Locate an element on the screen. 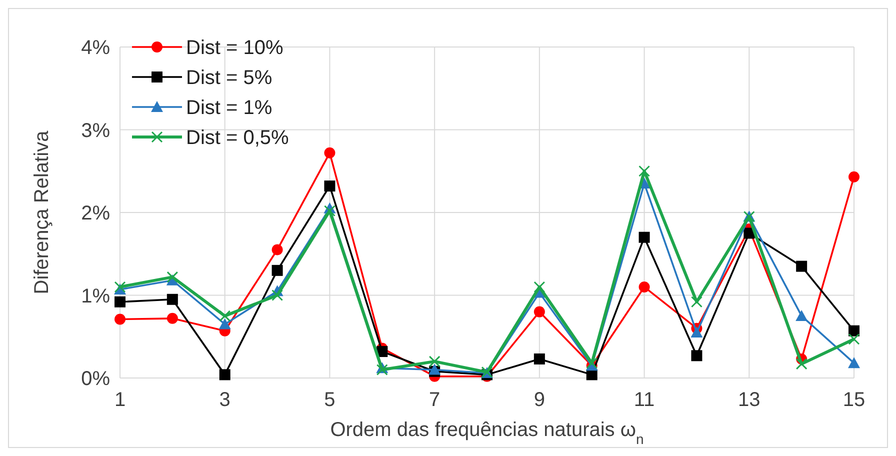 This screenshot has height=456, width=896. x-tick-label: 9 is located at coordinates (539, 400).